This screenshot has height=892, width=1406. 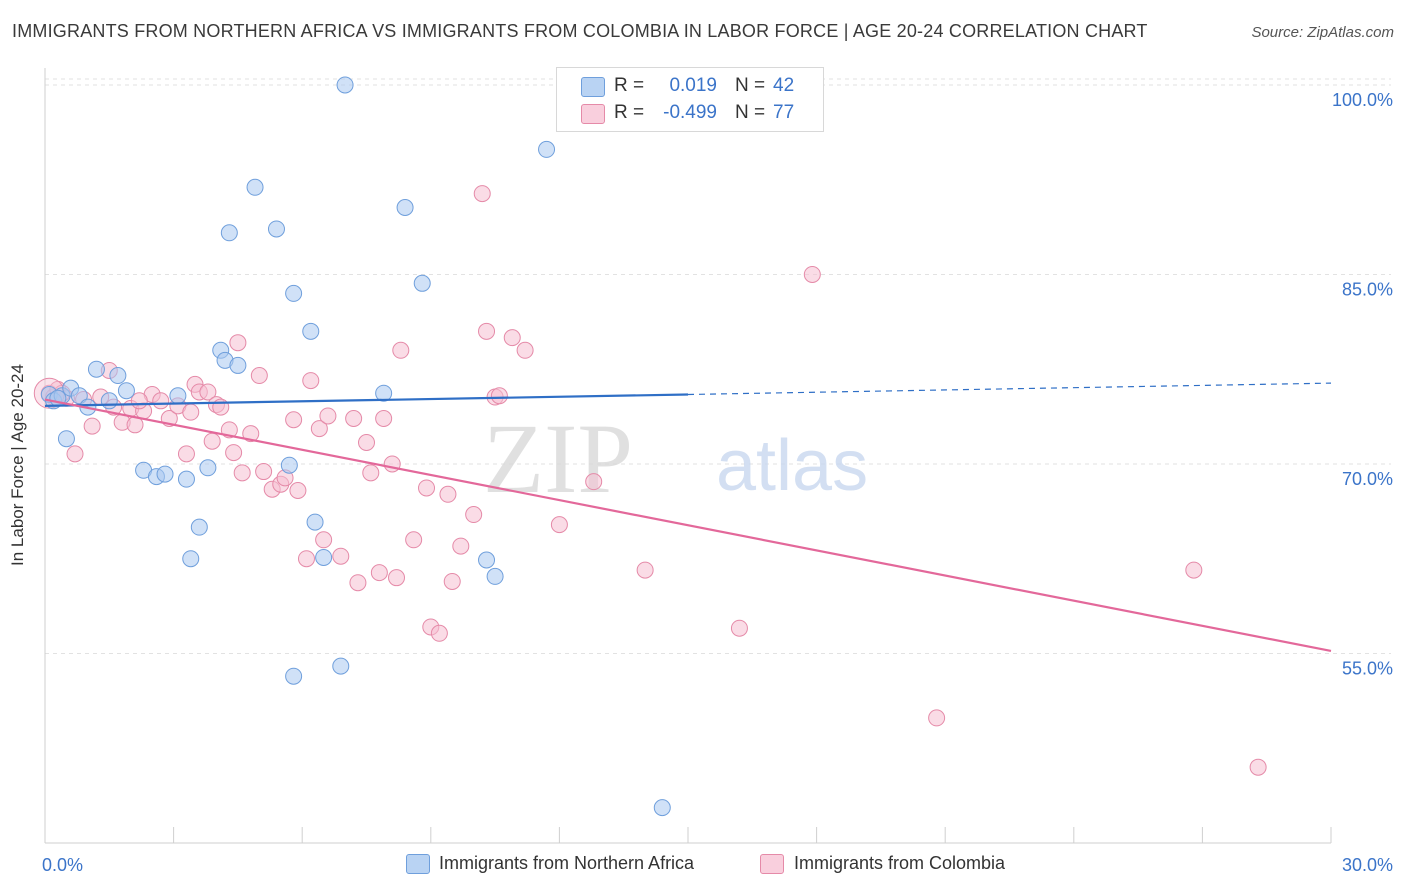 What do you see at coordinates (675, 458) in the screenshot?
I see `watermark: ZIP atlas` at bounding box center [675, 458].